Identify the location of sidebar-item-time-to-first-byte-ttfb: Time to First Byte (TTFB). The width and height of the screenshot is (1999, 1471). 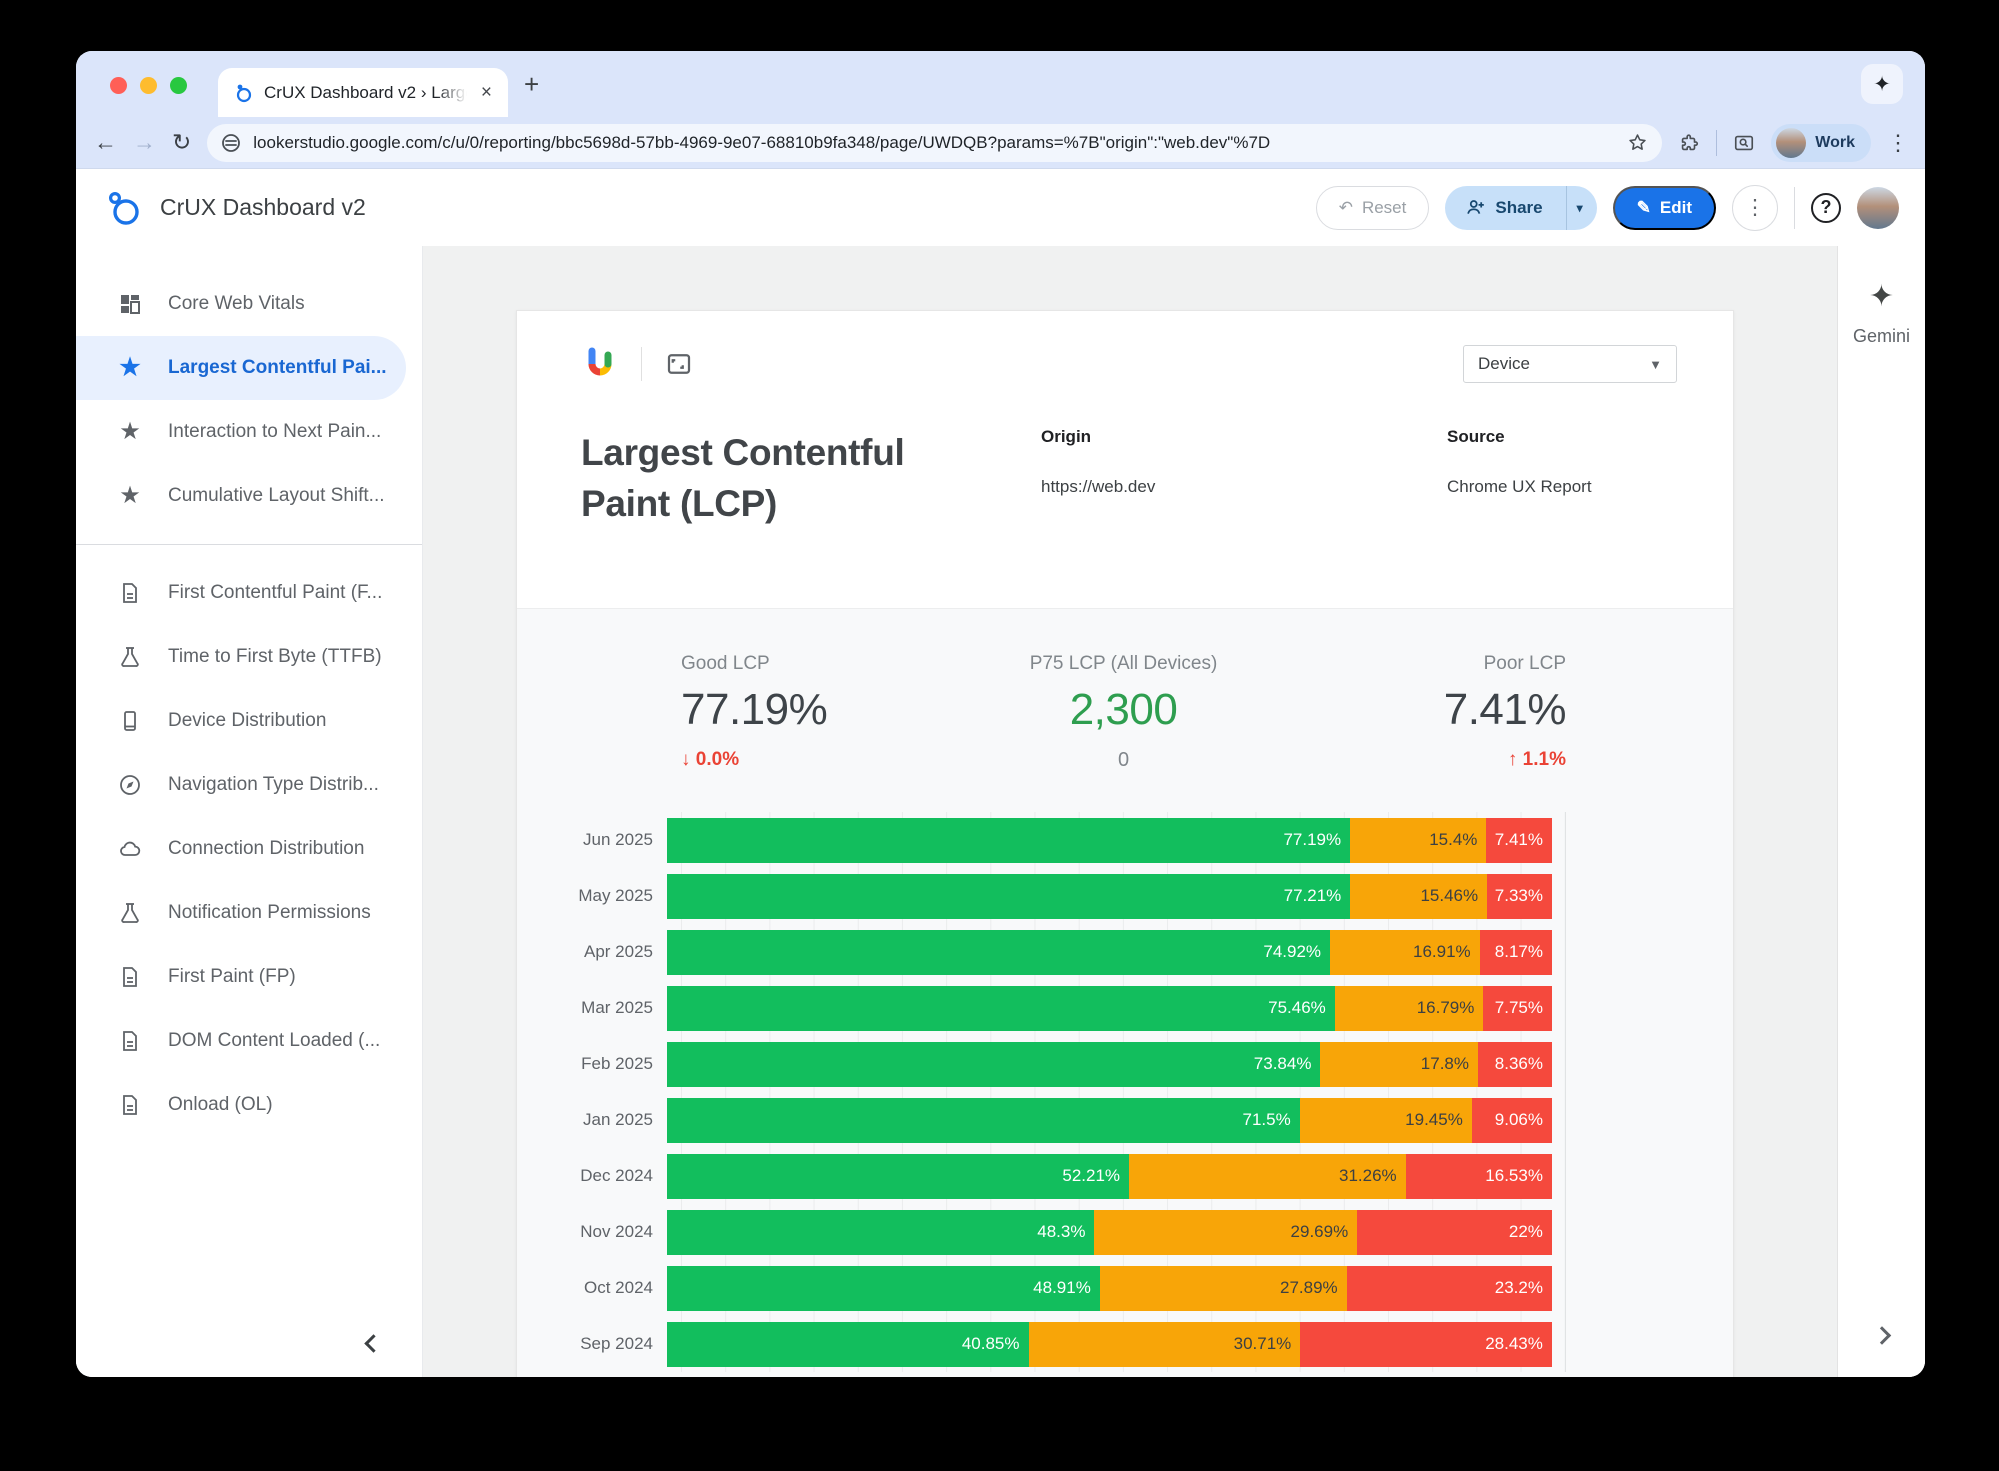
(249, 657).